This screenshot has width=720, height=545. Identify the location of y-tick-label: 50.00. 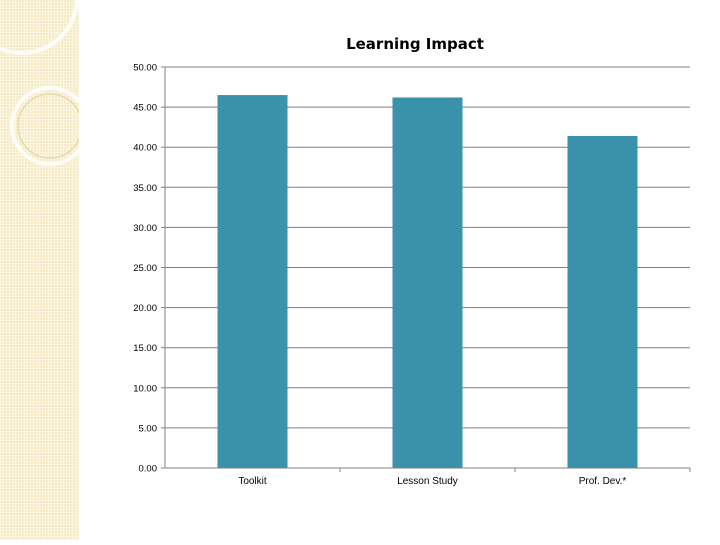
(145, 68).